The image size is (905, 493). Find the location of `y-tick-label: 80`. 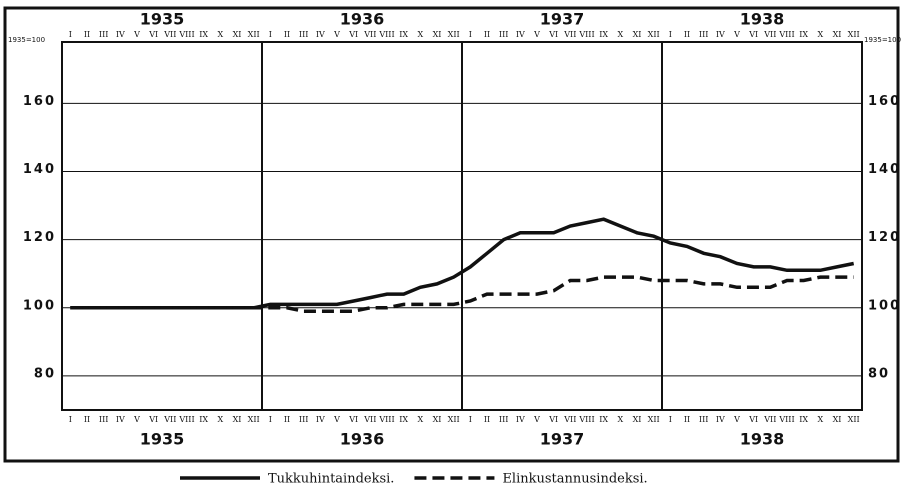

y-tick-label: 80 is located at coordinates (879, 373).